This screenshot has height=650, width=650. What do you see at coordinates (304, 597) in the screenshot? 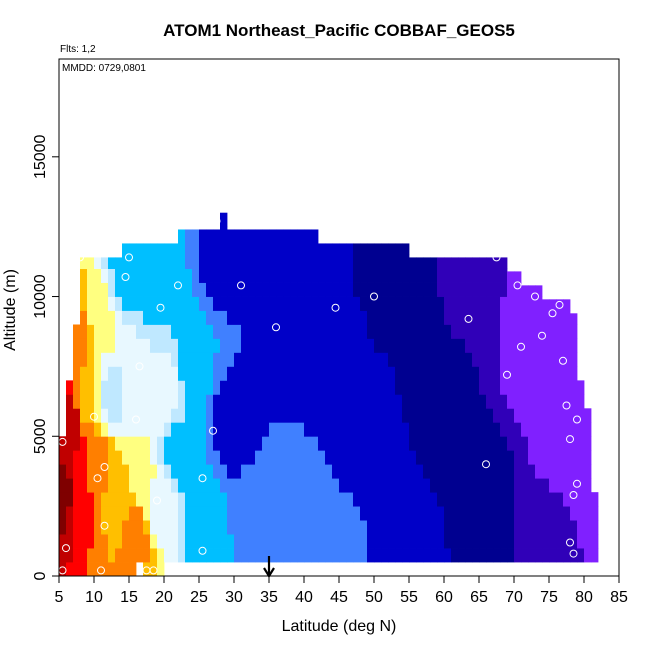
I see `x-tick-label: 40` at bounding box center [304, 597].